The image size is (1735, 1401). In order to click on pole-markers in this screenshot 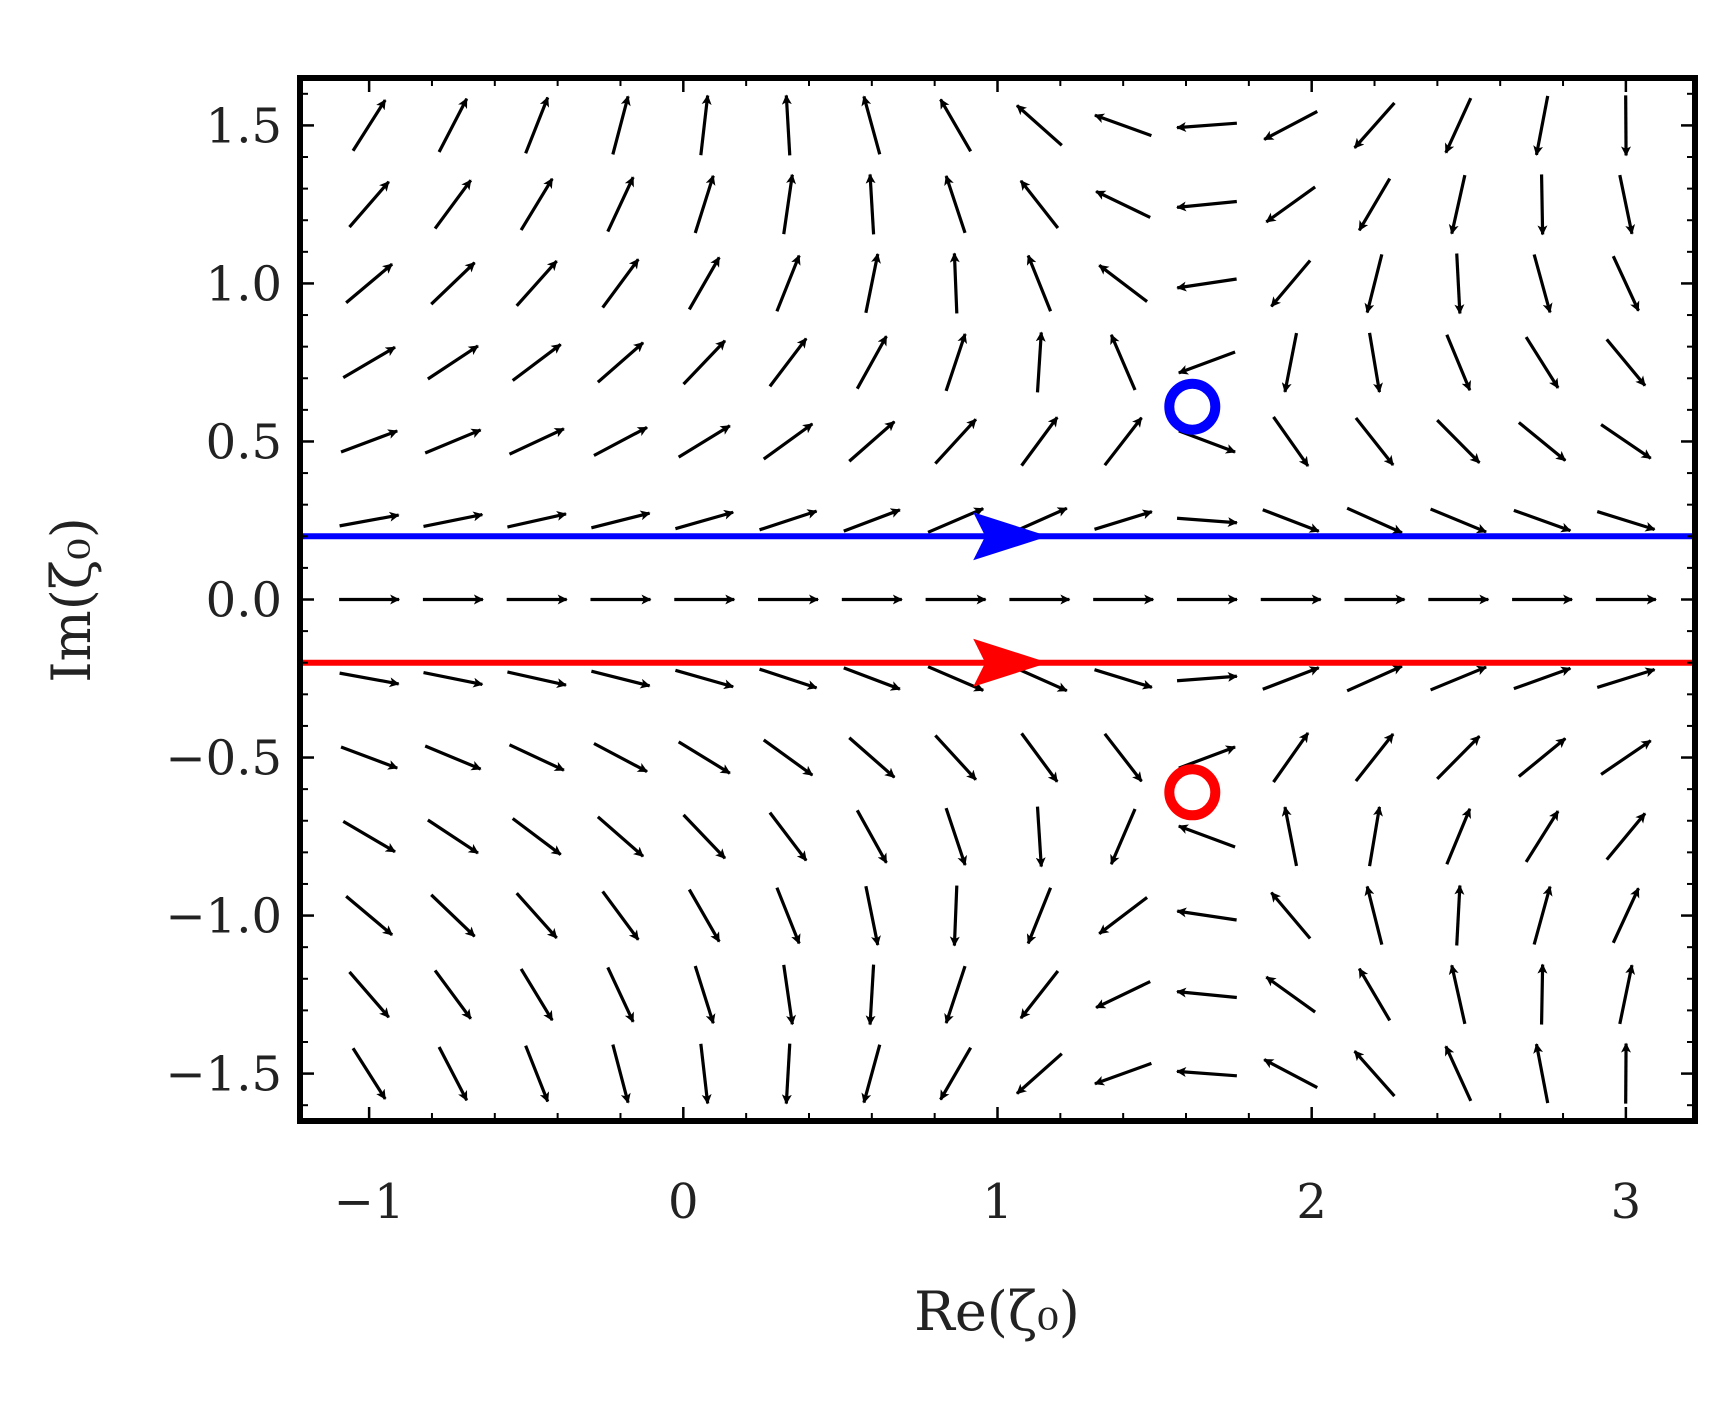, I will do `click(1192, 599)`.